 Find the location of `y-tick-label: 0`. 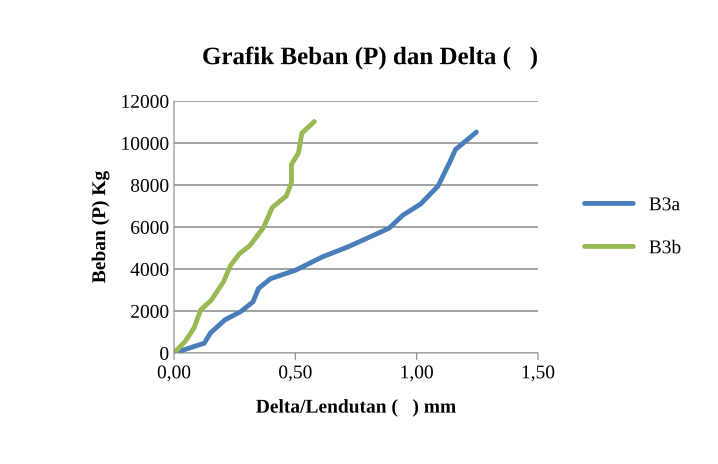

y-tick-label: 0 is located at coordinates (164, 353).